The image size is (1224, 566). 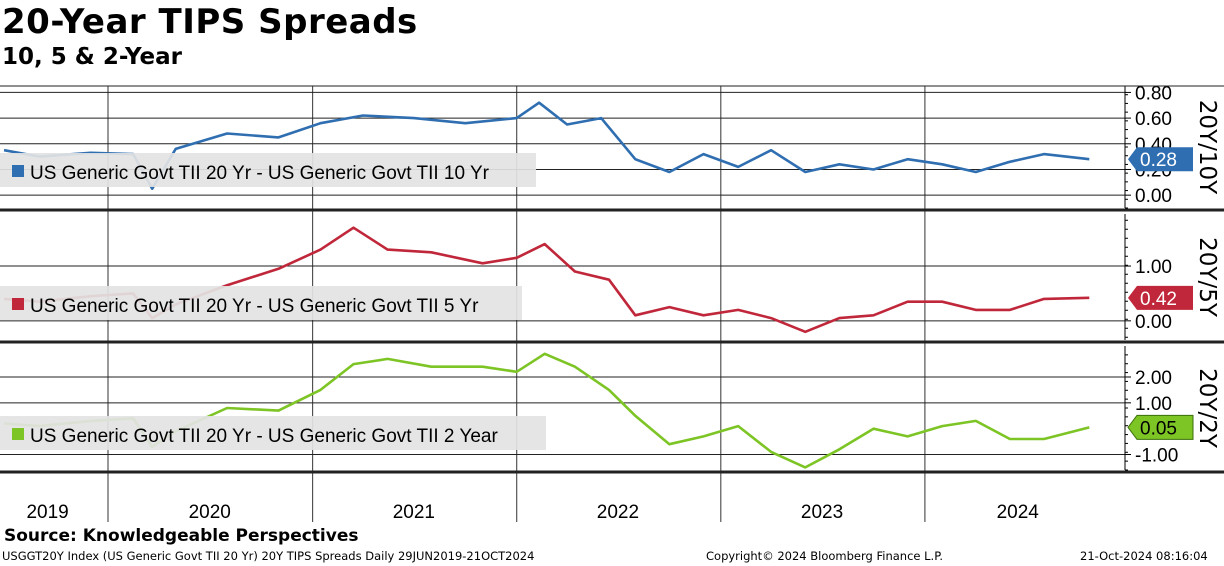 I want to click on source-note: Source: Knowledgeable Perspectives, so click(x=181, y=536).